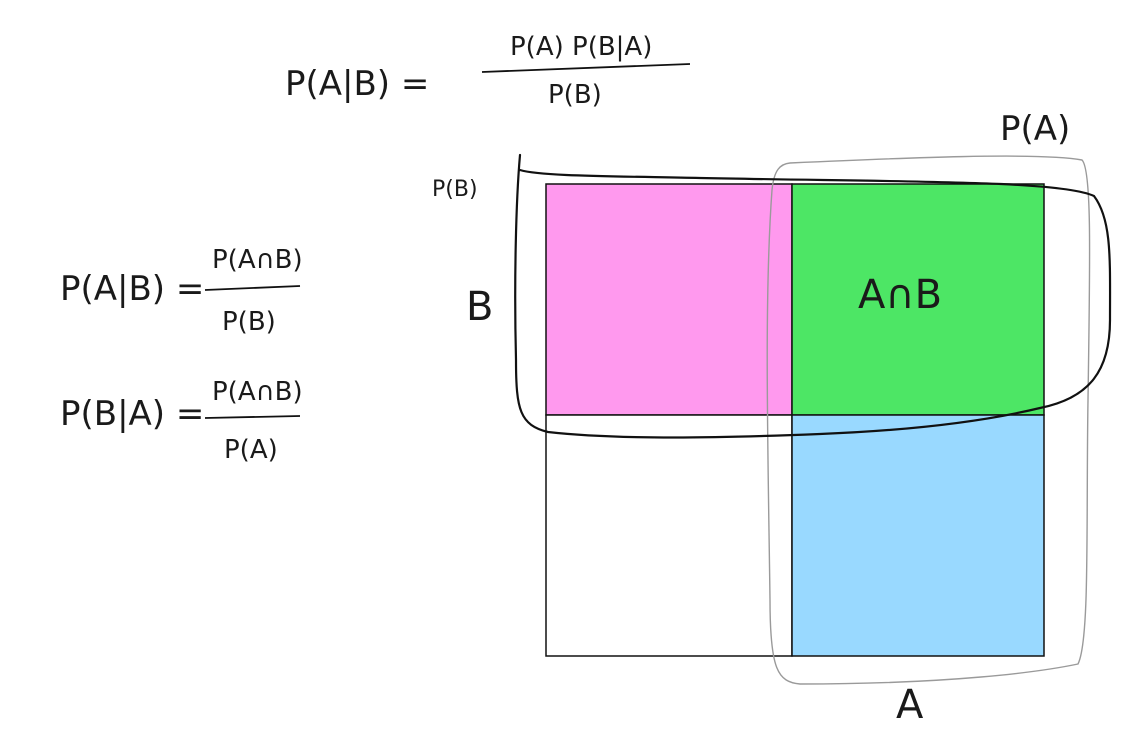  I want to click on equation-left-2-denominator: P(A), so click(251, 450).